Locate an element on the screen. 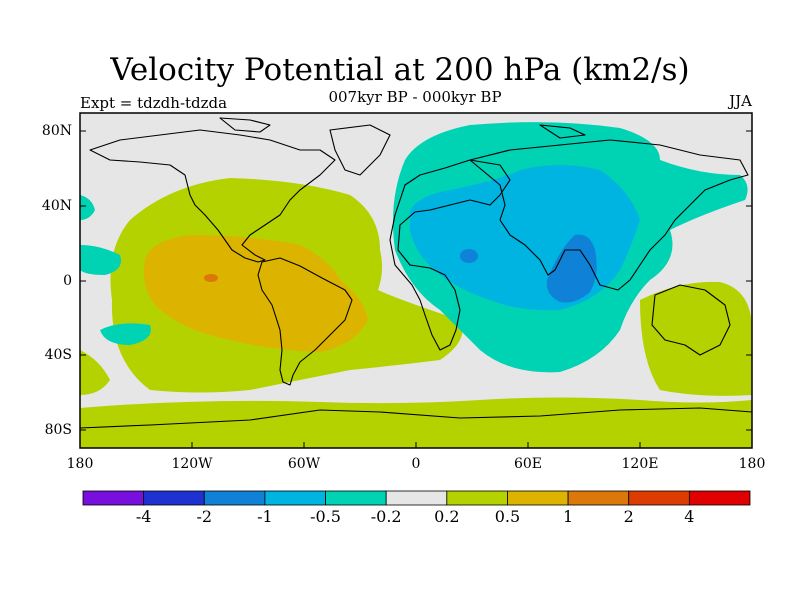 Image resolution: width=800 pixels, height=600 pixels. colorbar-label: -0.5 is located at coordinates (325, 516).